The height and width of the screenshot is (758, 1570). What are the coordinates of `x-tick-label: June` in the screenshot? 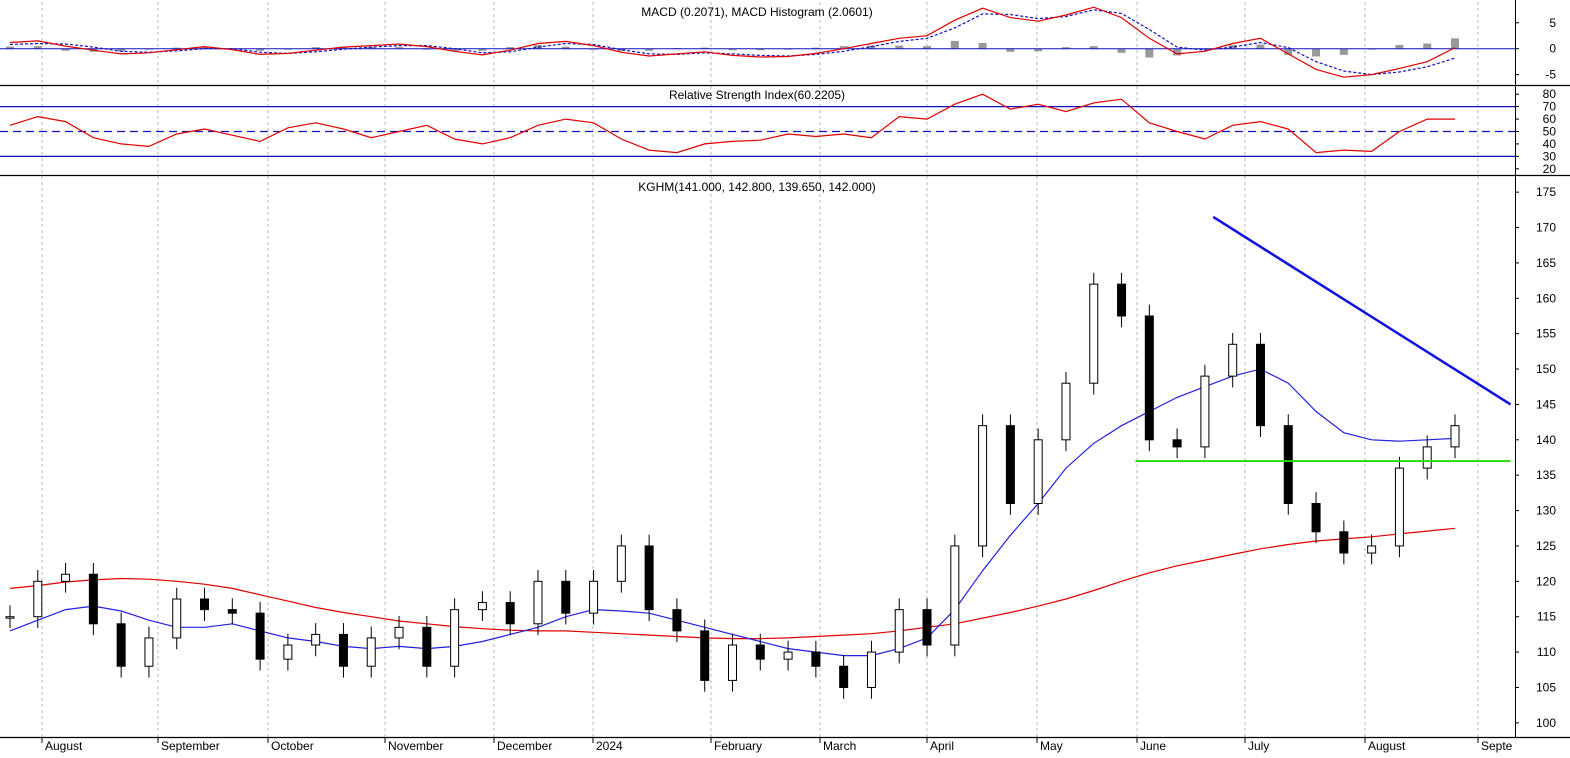 It's located at (1153, 746).